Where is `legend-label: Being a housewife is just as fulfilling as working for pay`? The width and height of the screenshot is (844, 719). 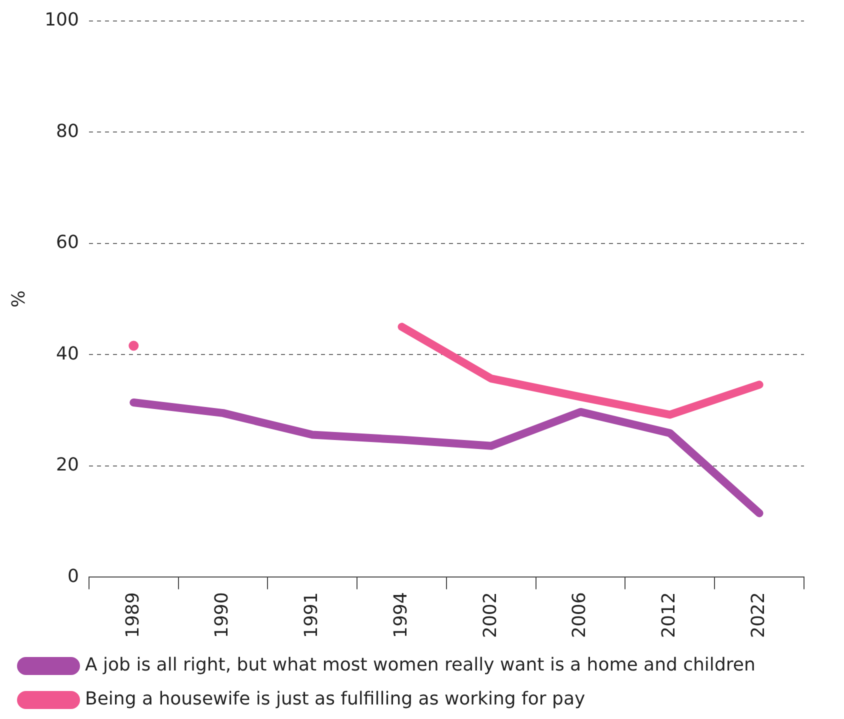 legend-label: Being a housewife is just as fulfilling as working for pay is located at coordinates (335, 699).